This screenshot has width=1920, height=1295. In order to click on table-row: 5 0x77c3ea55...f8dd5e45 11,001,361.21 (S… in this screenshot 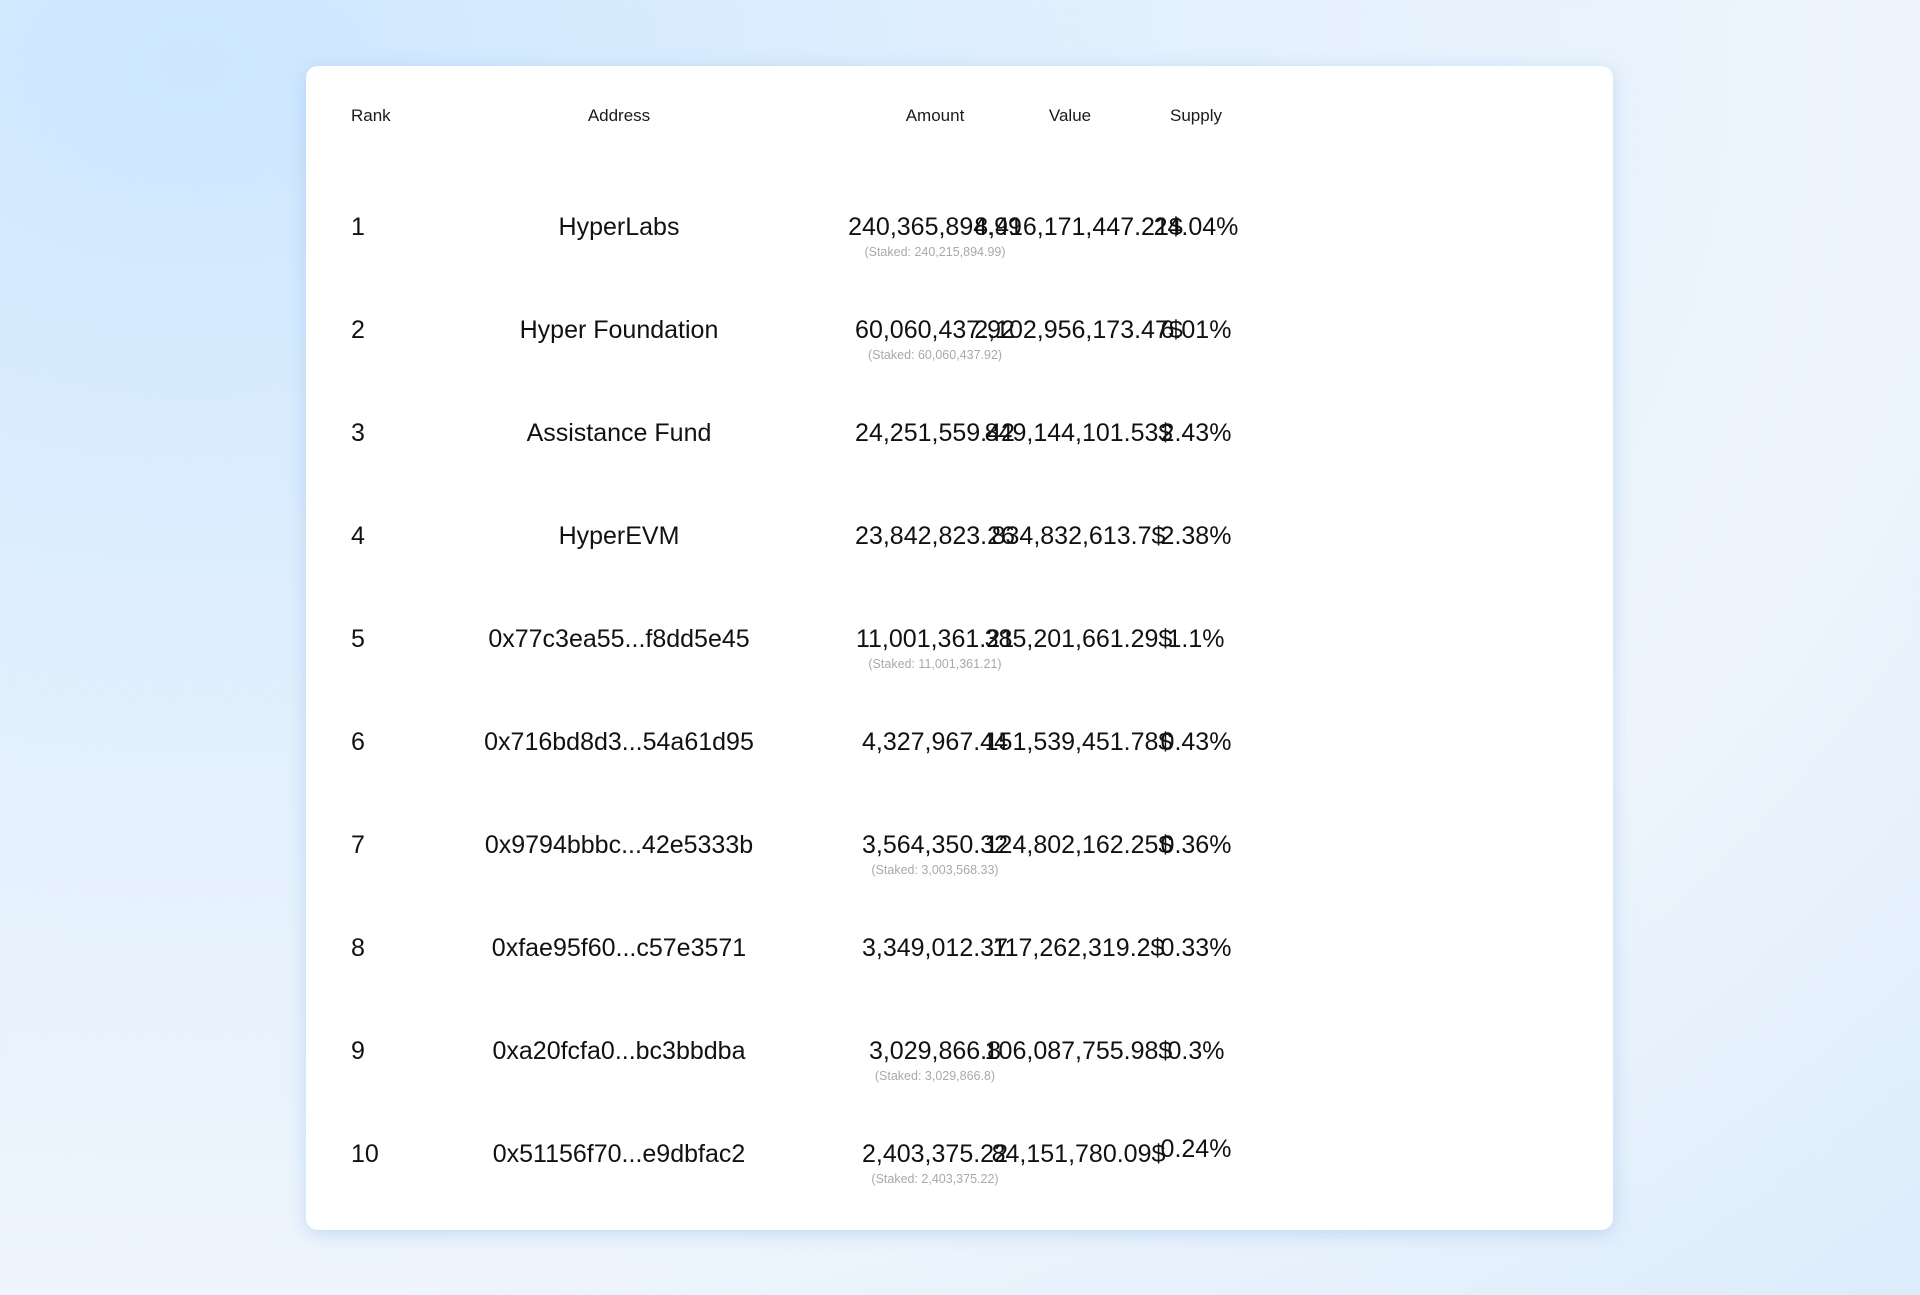, I will do `click(959, 674)`.